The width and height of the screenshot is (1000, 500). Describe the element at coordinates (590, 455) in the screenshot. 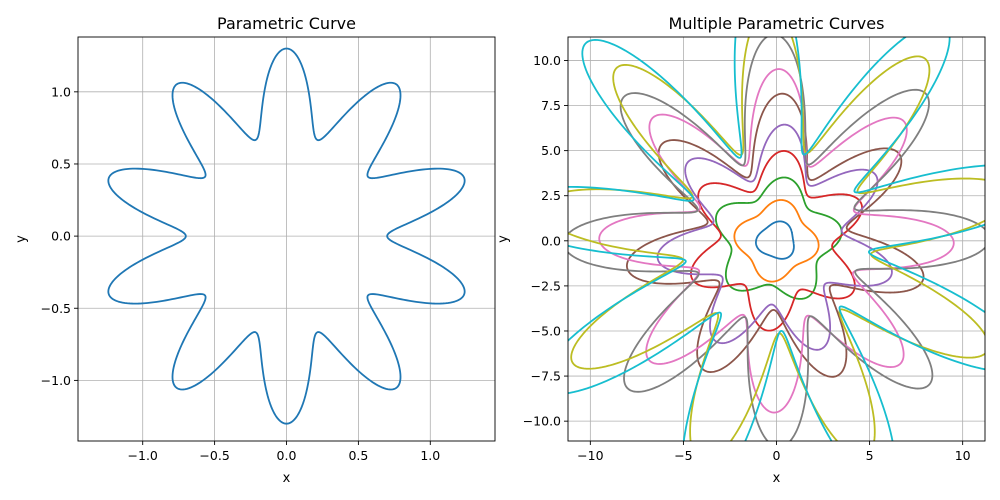

I see `x-tick-label: −10` at that location.